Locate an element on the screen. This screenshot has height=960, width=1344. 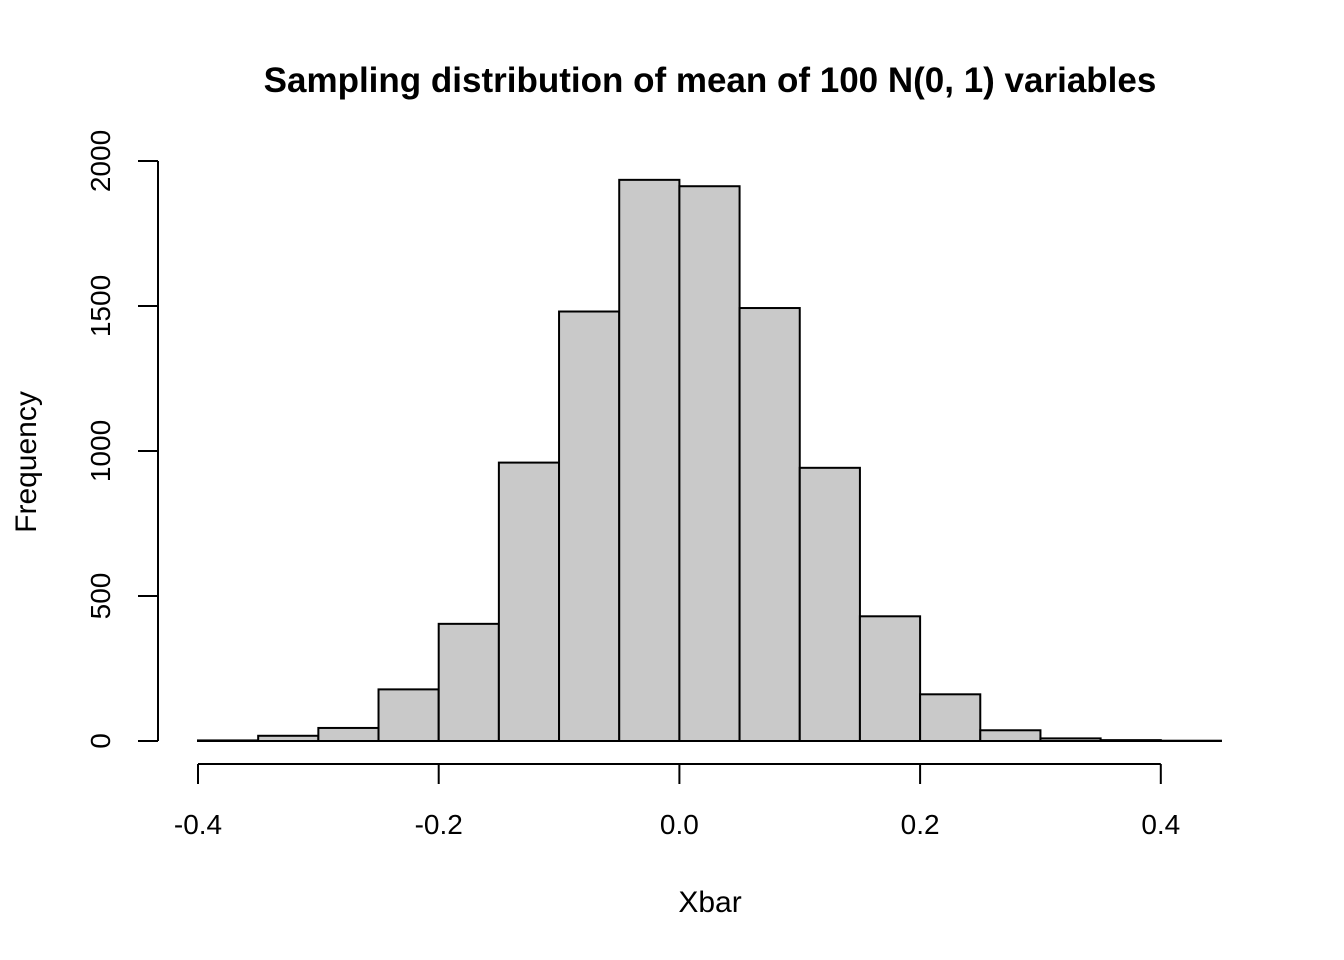
x-tick-label: -0.2 is located at coordinates (439, 824).